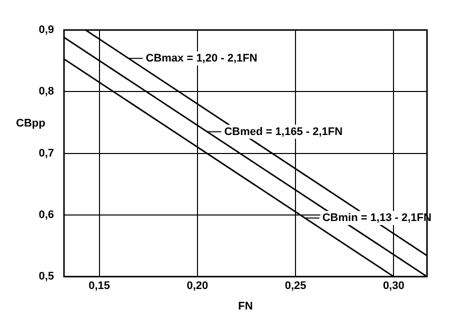  Describe the element at coordinates (99, 286) in the screenshot. I see `x-tick-label: 0,15` at that location.